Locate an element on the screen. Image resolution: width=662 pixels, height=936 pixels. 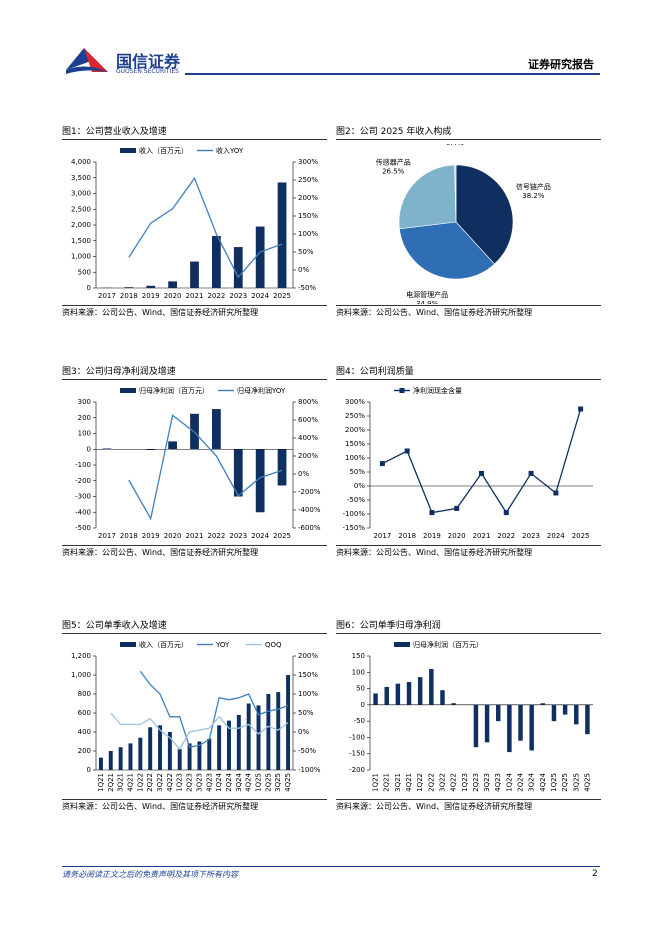
x-tick-label: 2018 is located at coordinates (407, 536).